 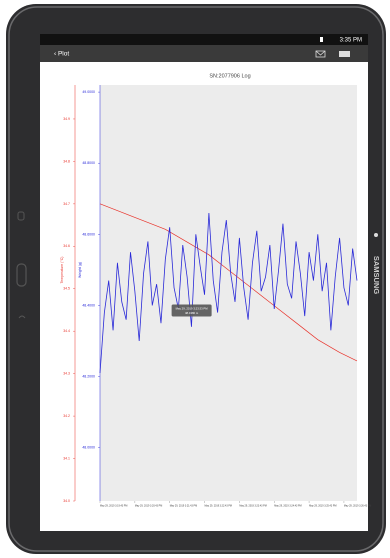 I want to click on y2-tick-label: 48.4000, so click(x=88, y=305).